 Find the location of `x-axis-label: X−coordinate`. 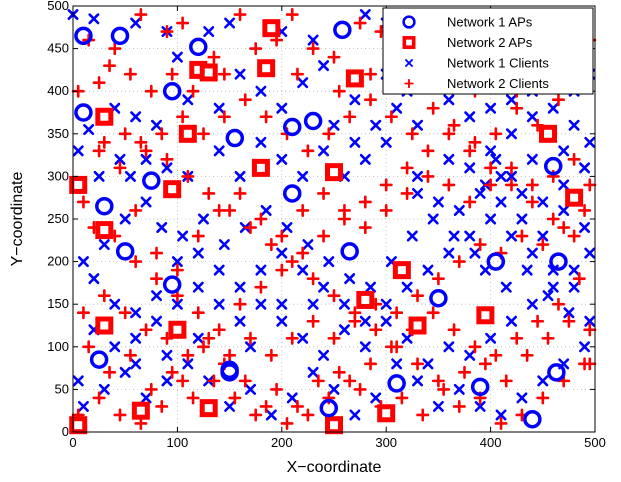

x-axis-label: X−coordinate is located at coordinates (334, 467).